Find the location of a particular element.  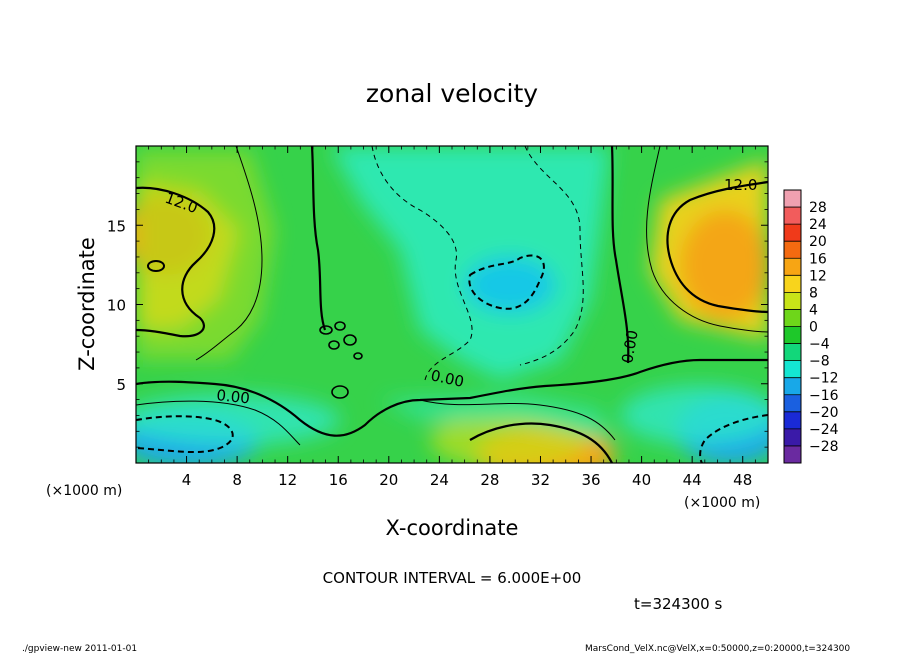

colorbar-label: 20 is located at coordinates (818, 242).